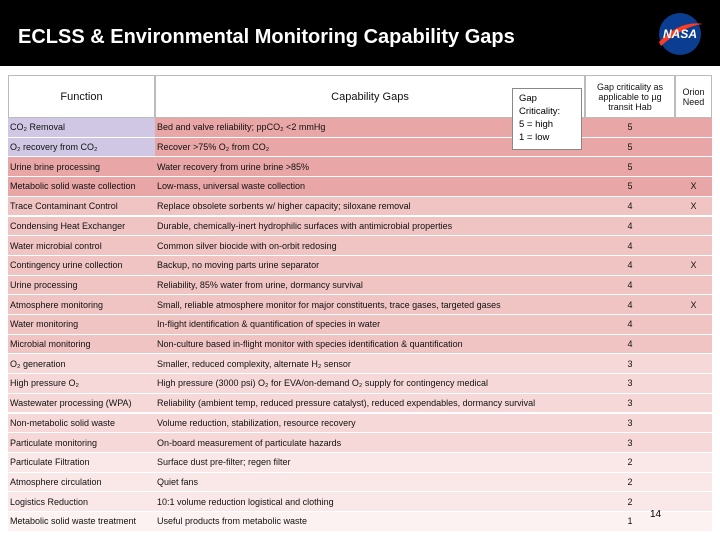  Describe the element at coordinates (81, 384) in the screenshot. I see `function: High pressure O₂` at that location.